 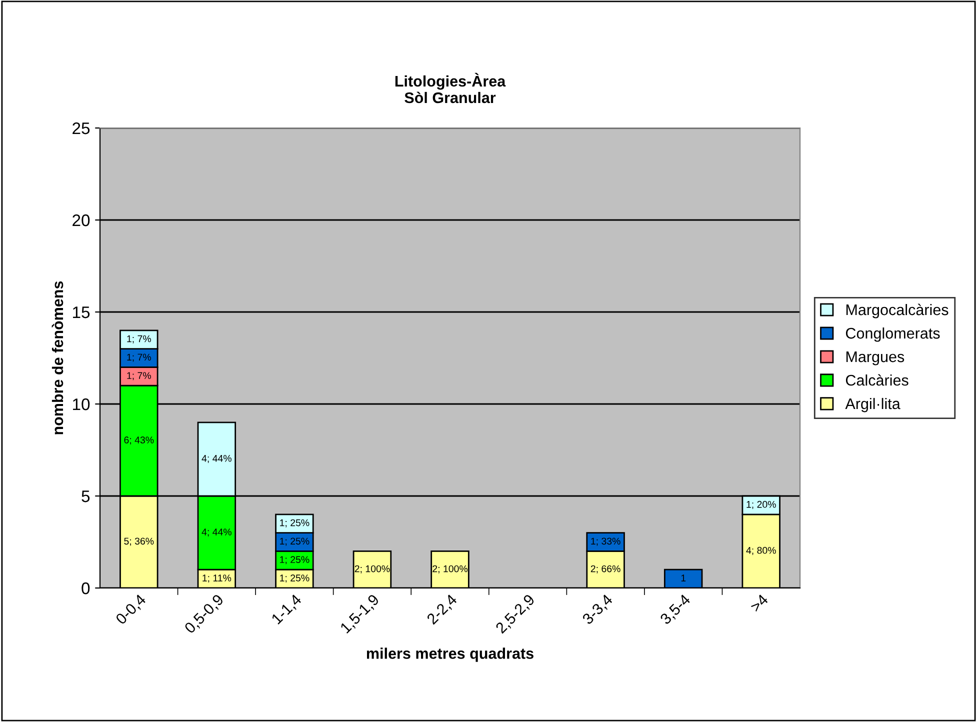 What do you see at coordinates (86, 588) in the screenshot?
I see `y-tick-label: 0` at bounding box center [86, 588].